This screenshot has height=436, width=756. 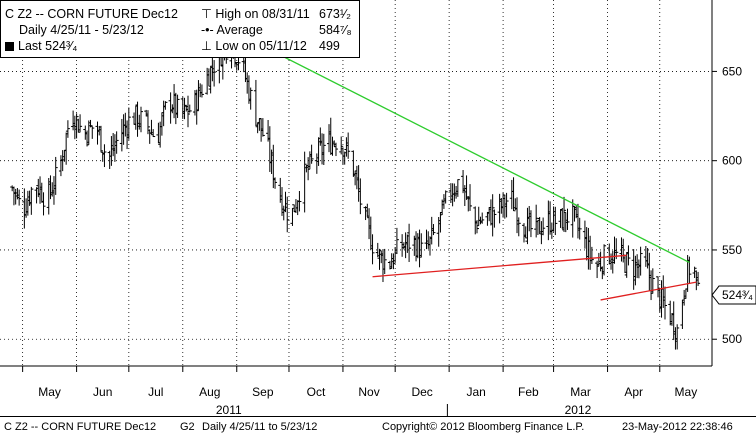 What do you see at coordinates (155, 392) in the screenshot?
I see `x-month-label: Jul` at bounding box center [155, 392].